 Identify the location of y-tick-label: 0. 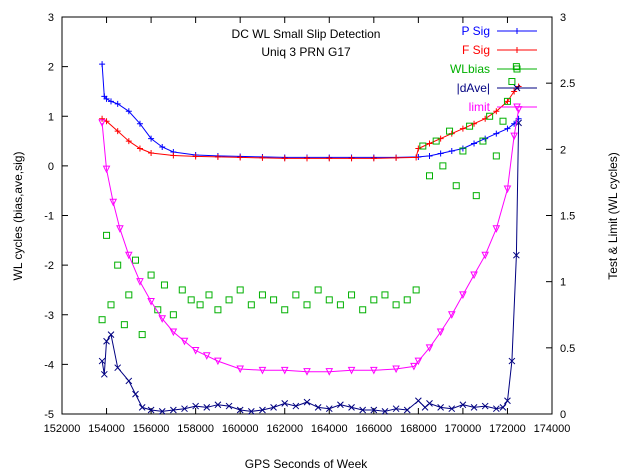
(51, 167).